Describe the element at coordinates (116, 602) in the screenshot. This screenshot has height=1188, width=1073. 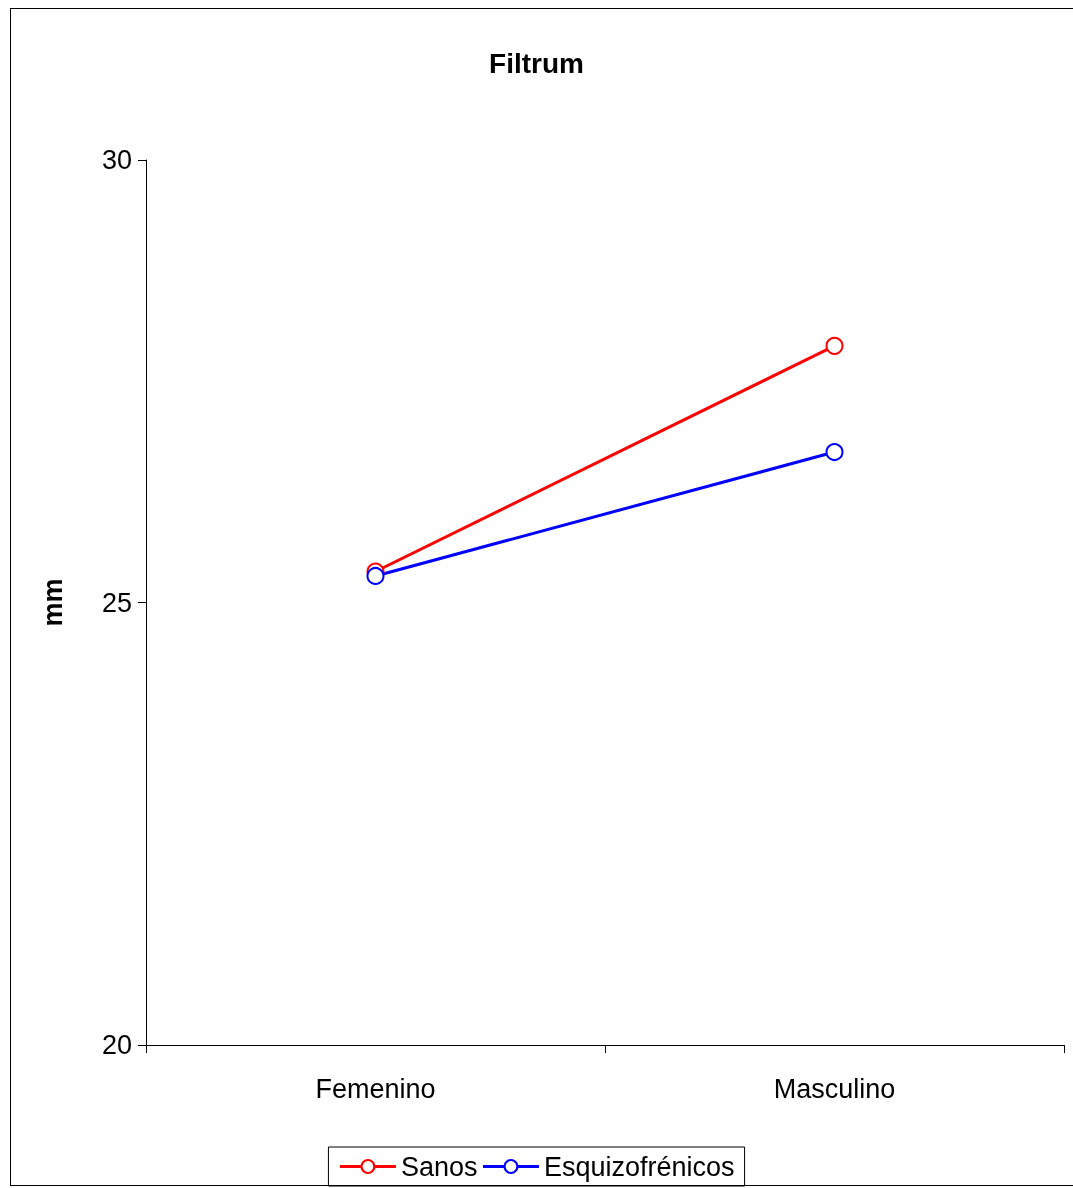
I see `y-tick-label: 25` at that location.